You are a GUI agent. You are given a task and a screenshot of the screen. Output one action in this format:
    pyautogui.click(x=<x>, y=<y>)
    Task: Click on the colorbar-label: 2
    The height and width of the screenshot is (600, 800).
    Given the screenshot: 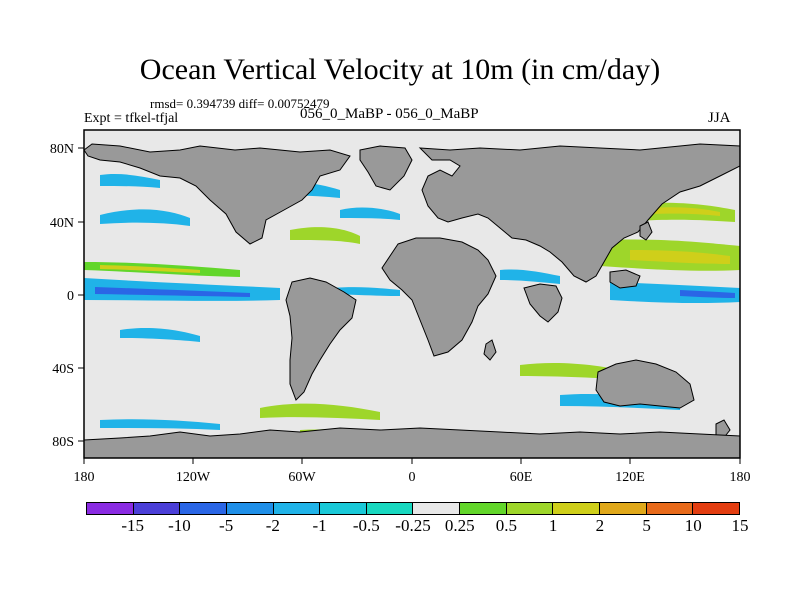 What is the action you would take?
    pyautogui.click(x=600, y=525)
    